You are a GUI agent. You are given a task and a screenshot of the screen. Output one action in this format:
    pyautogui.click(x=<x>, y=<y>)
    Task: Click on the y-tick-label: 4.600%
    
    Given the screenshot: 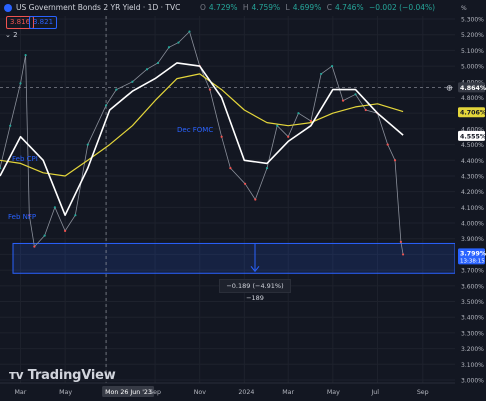 What is the action you would take?
    pyautogui.click(x=472, y=129)
    